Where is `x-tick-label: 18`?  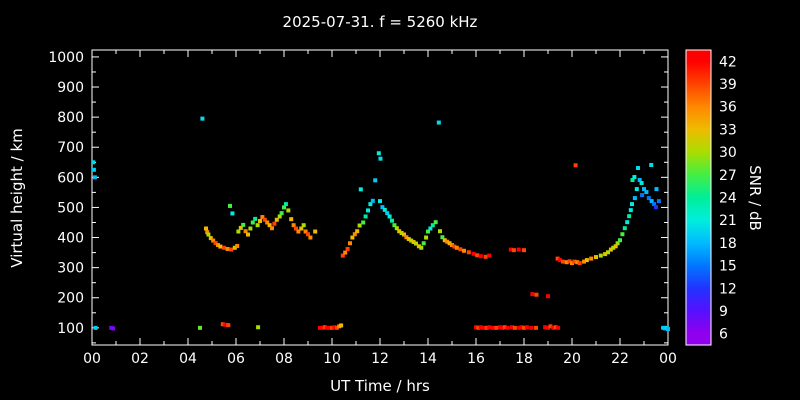
x-tick-label: 18 is located at coordinates (524, 359).